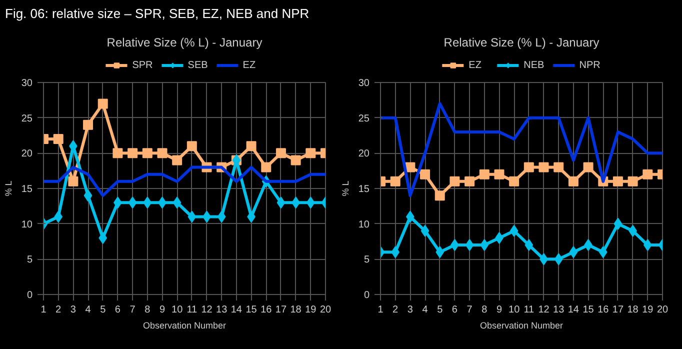  Describe the element at coordinates (27, 189) in the screenshot. I see `y-tick-label: 15` at that location.